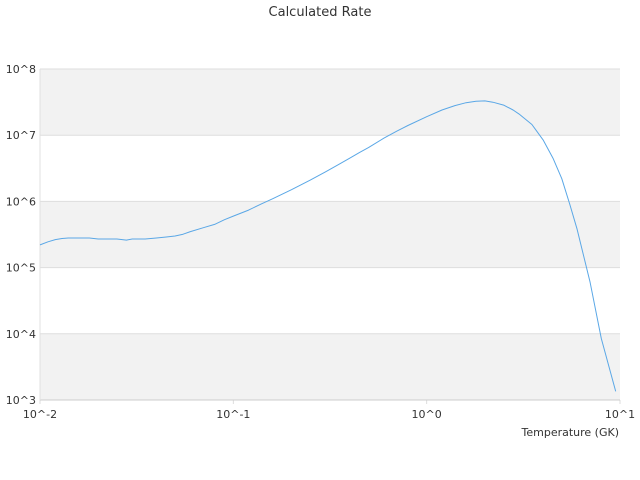 The image size is (640, 480). I want to click on x-tick-label: 10^-2, so click(40, 414).